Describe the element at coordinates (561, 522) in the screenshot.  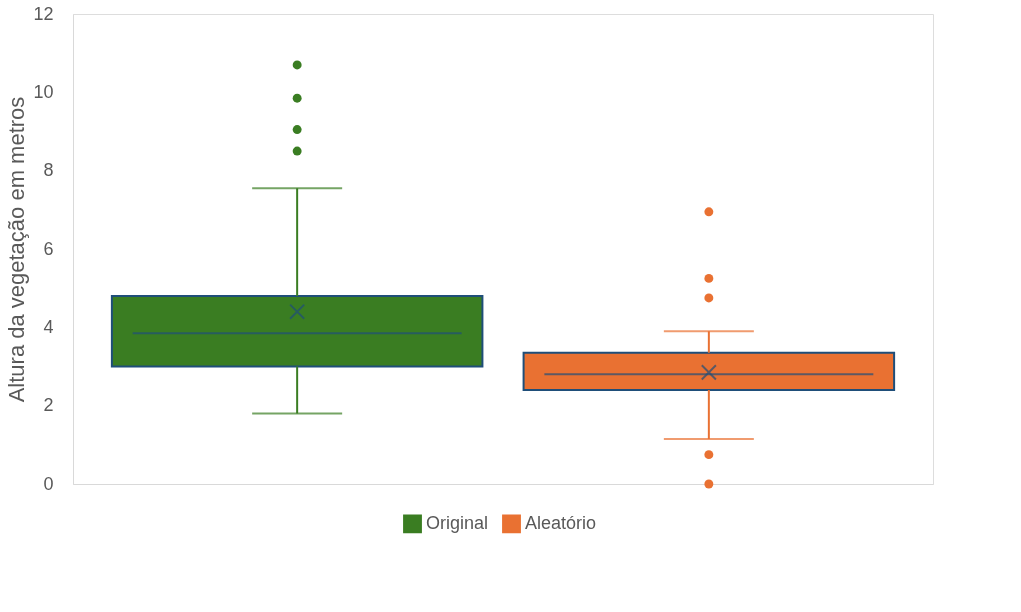
I see `legend-label: Aleatório` at that location.